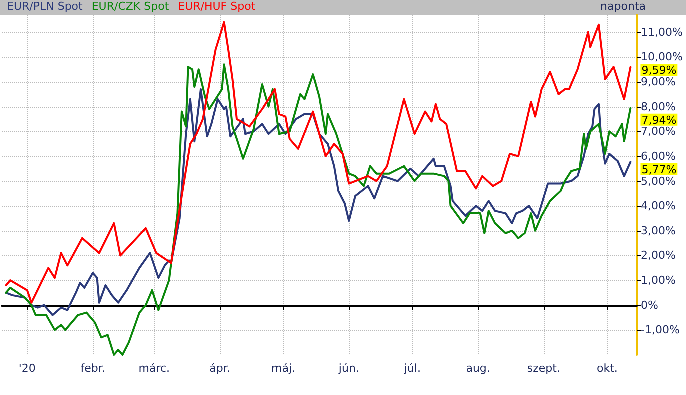 The image size is (686, 395). I want to click on x-tick-label: szept., so click(543, 368).